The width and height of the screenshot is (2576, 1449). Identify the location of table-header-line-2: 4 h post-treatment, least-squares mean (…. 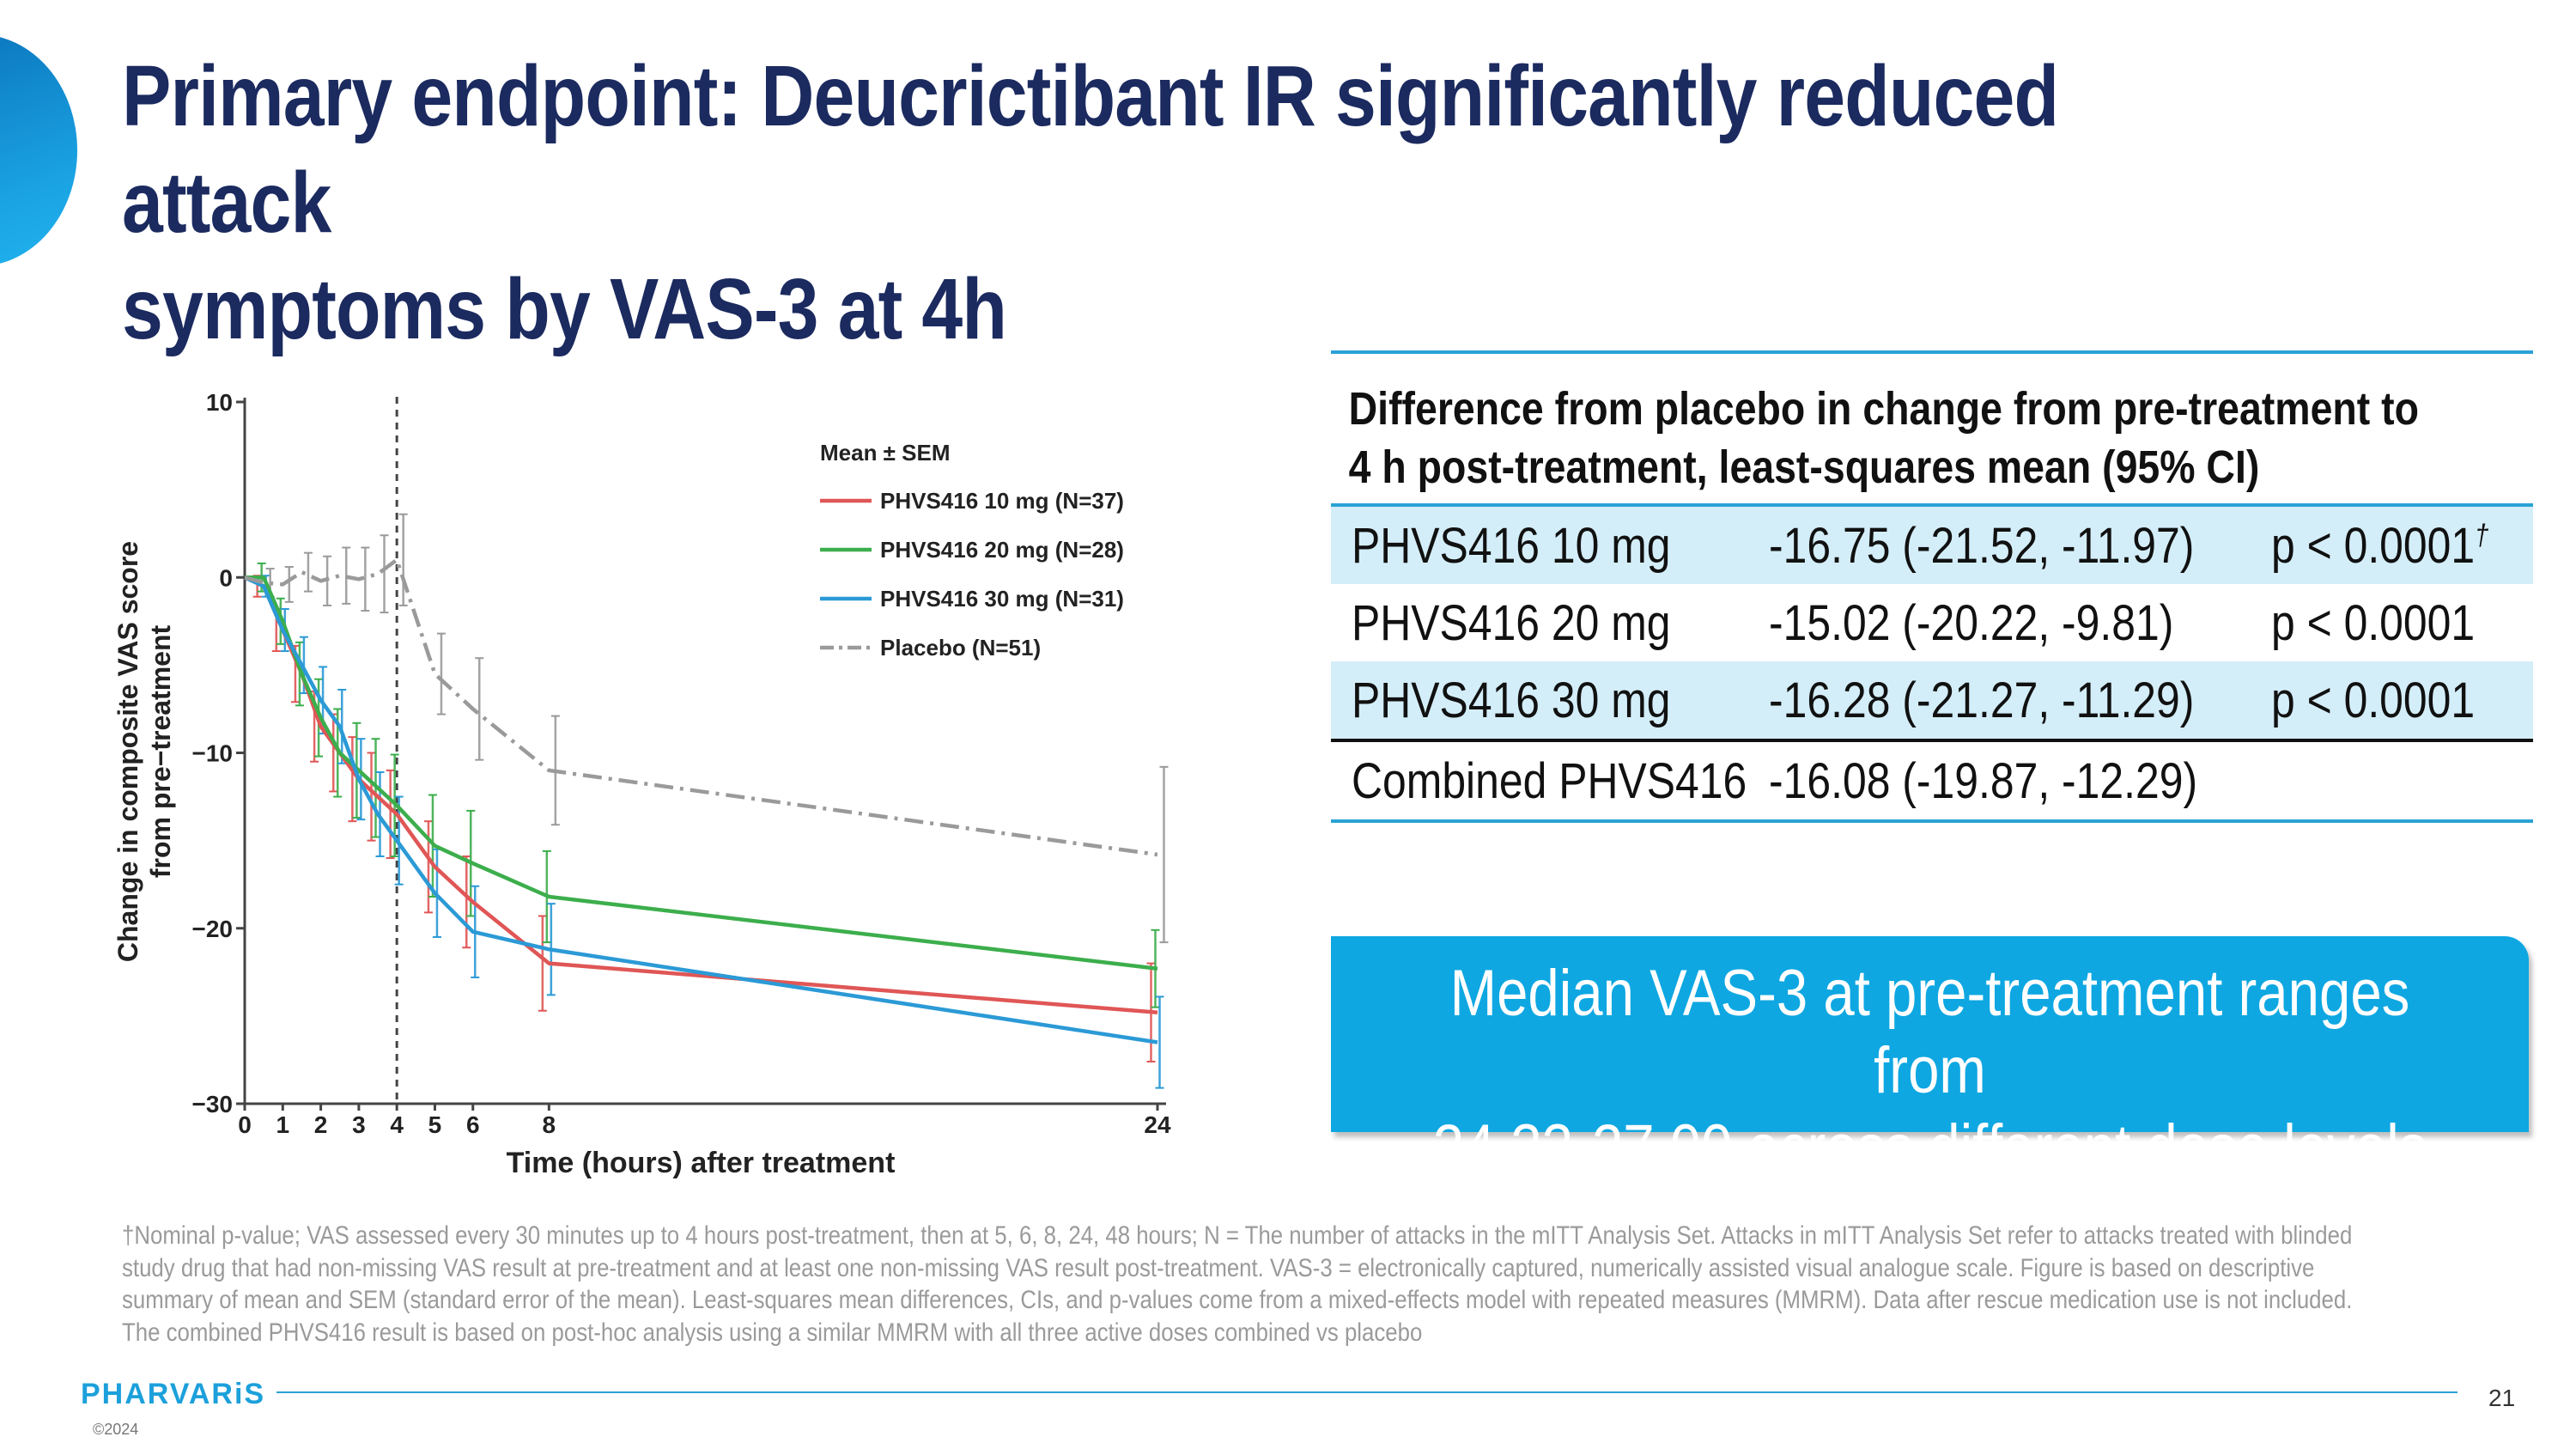
(1804, 467).